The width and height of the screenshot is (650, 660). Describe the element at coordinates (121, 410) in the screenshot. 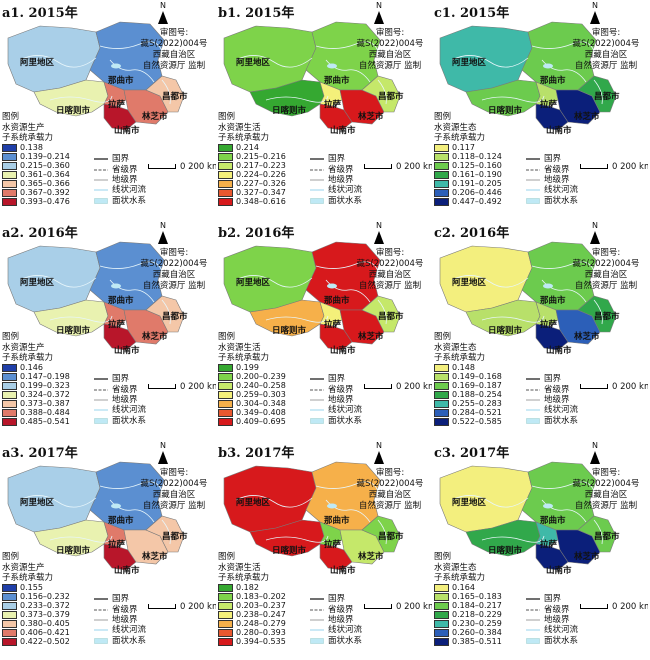

I see `boundary-item: 线状河流` at that location.